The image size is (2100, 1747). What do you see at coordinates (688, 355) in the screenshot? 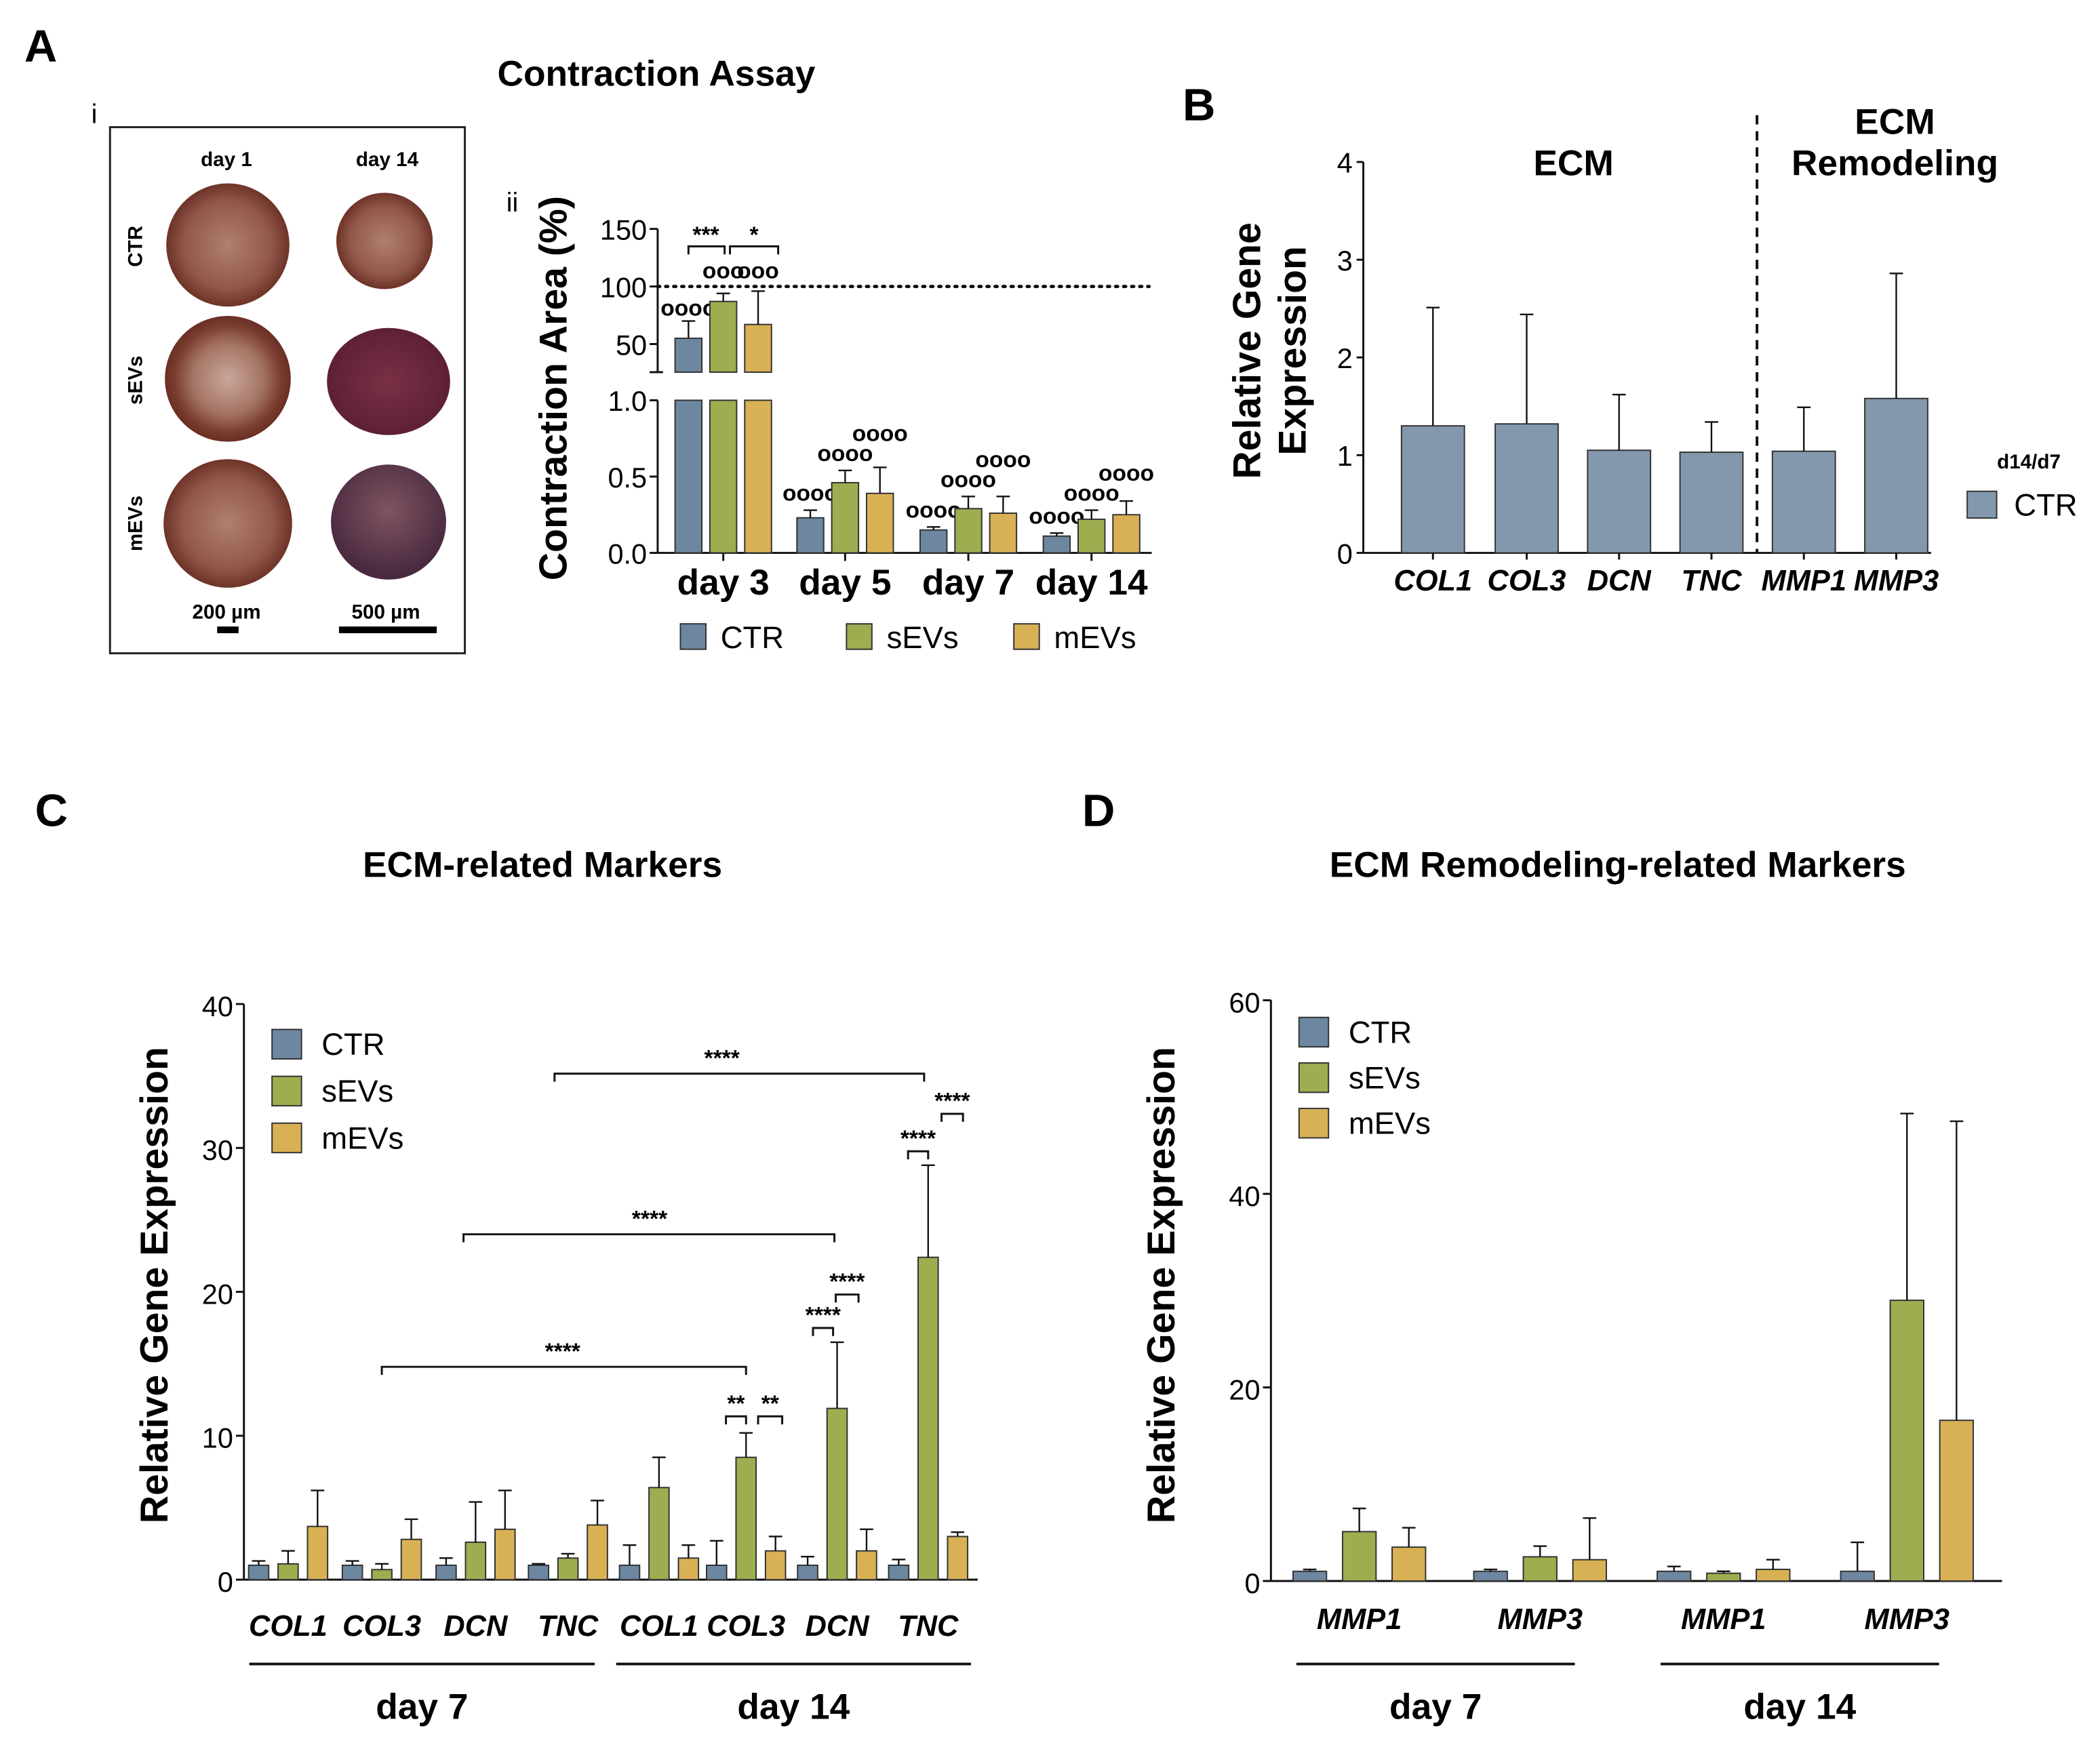
I see `bar-CTR-day3` at bounding box center [688, 355].